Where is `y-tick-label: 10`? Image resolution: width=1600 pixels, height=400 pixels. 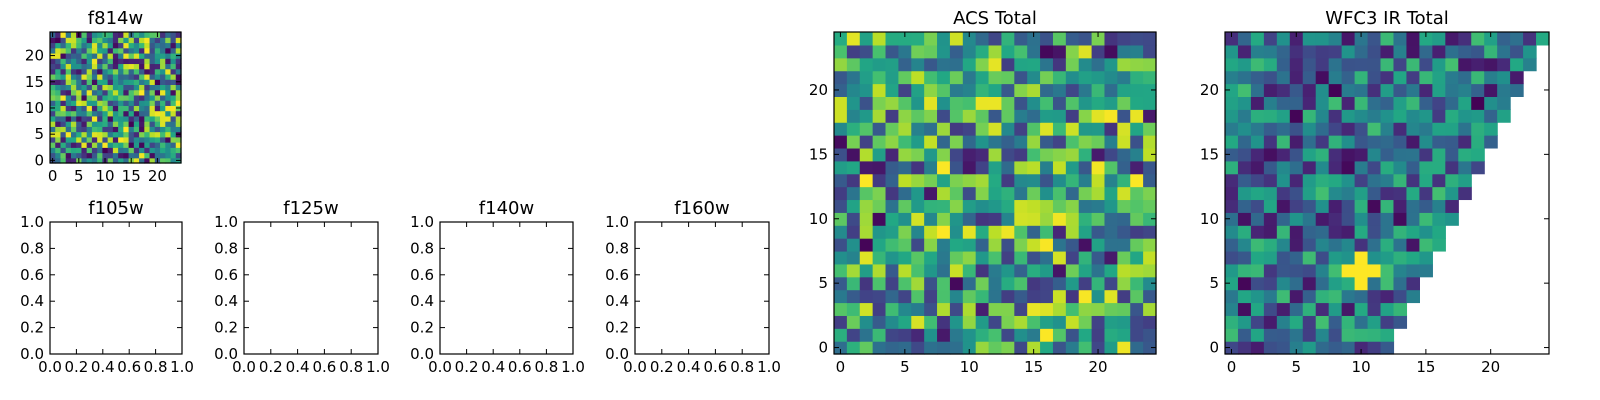 y-tick-label: 10 is located at coordinates (34, 108).